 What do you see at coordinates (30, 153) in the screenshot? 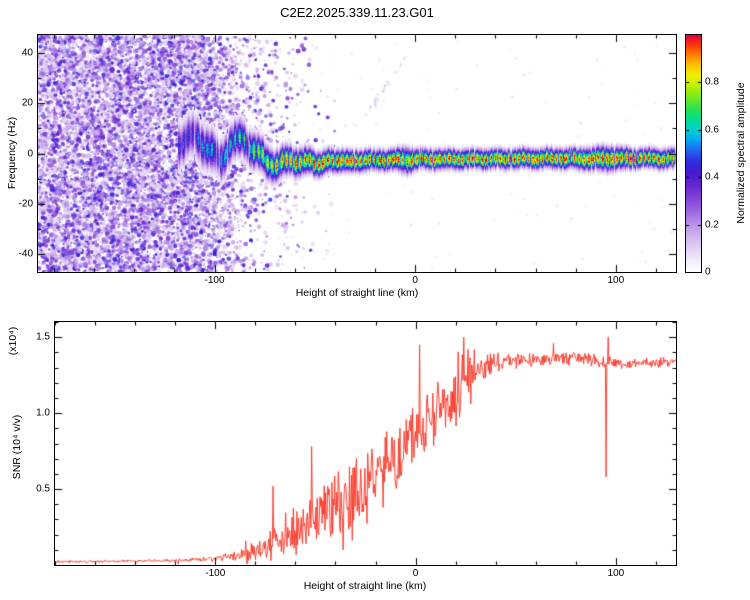
I see `top-y-tick-label: 0` at bounding box center [30, 153].